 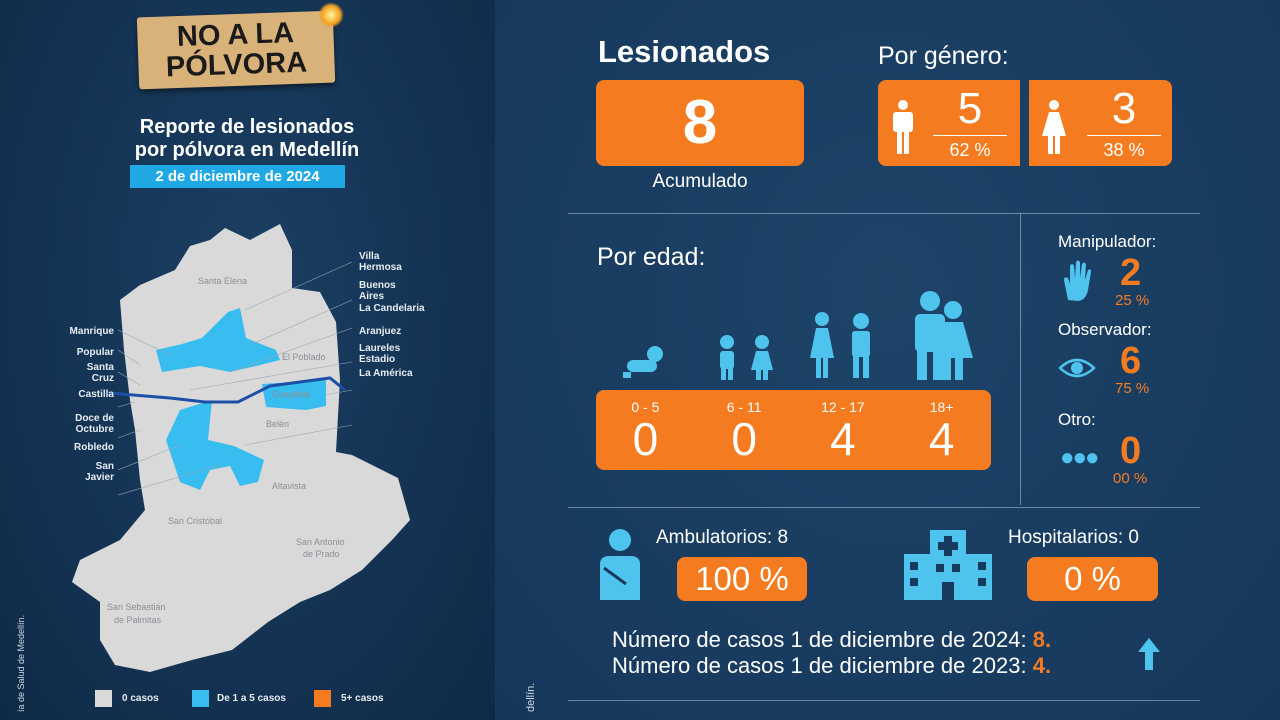 What do you see at coordinates (1073, 537) in the screenshot?
I see `hospital-label: Hospitalarios: 0` at bounding box center [1073, 537].